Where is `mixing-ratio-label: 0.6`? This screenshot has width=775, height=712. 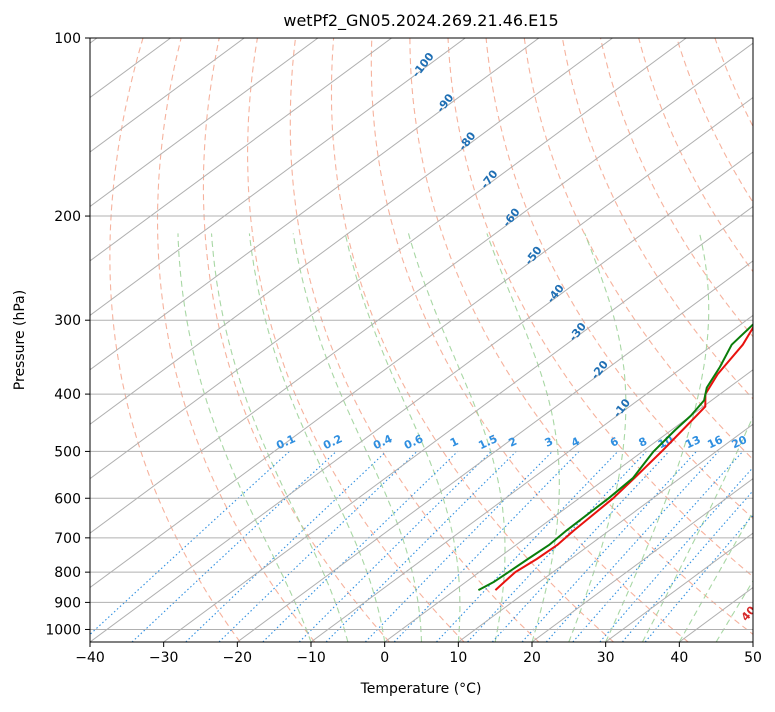 mixing-ratio-label: 0.6 is located at coordinates (413, 442).